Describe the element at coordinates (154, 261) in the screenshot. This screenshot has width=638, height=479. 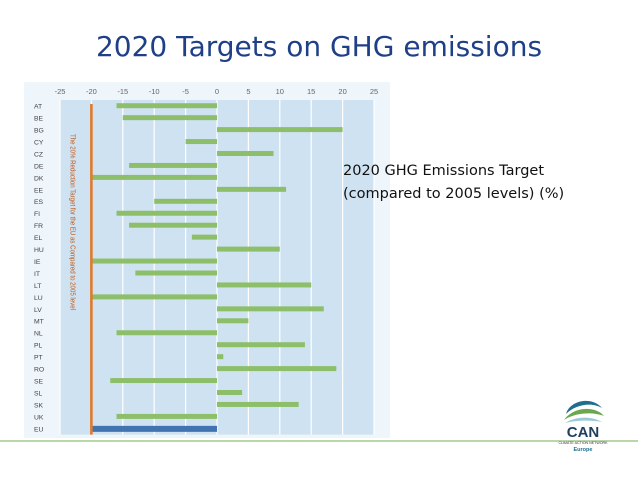
I see `bar-ie` at that location.